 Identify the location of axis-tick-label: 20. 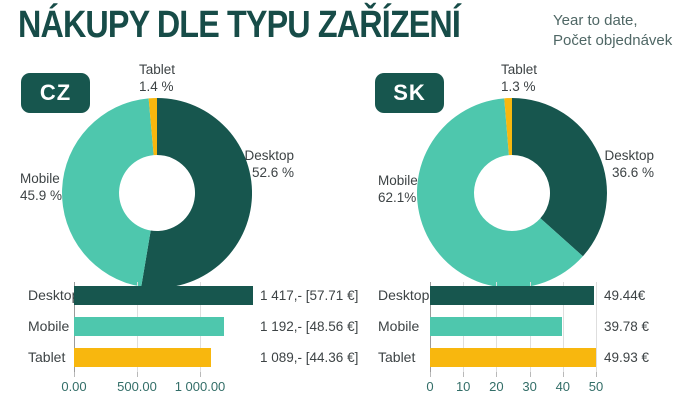
(496, 386).